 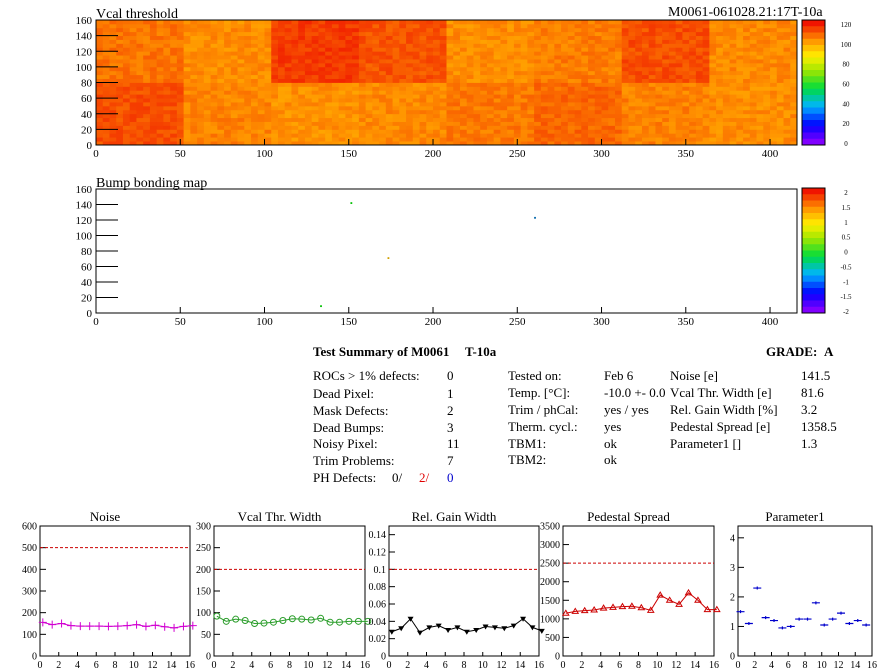 What do you see at coordinates (203, 613) in the screenshot?
I see `roc-plot-ytick-label: 100` at bounding box center [203, 613].